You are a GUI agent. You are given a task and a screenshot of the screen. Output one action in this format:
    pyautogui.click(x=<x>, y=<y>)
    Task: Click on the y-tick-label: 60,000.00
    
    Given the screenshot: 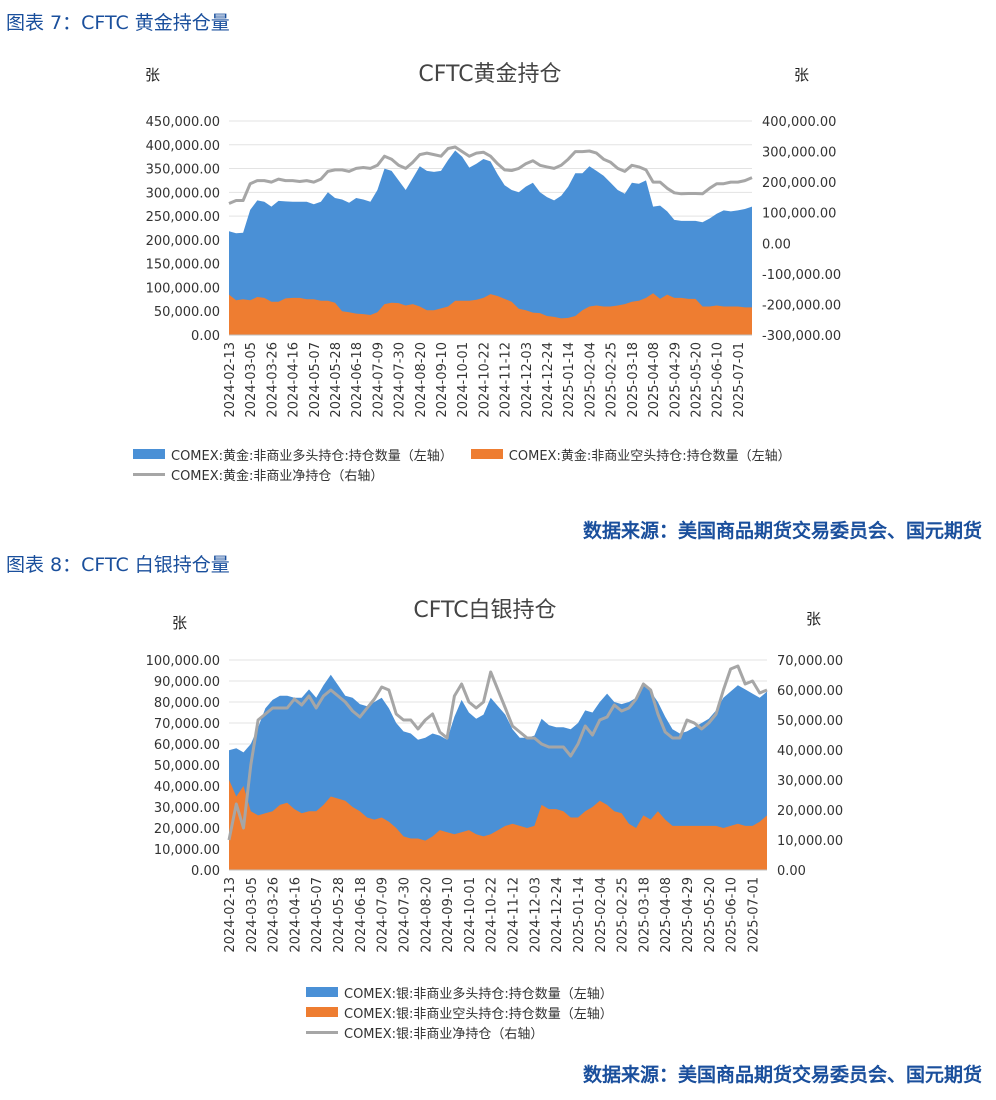 What is the action you would take?
    pyautogui.click(x=187, y=745)
    